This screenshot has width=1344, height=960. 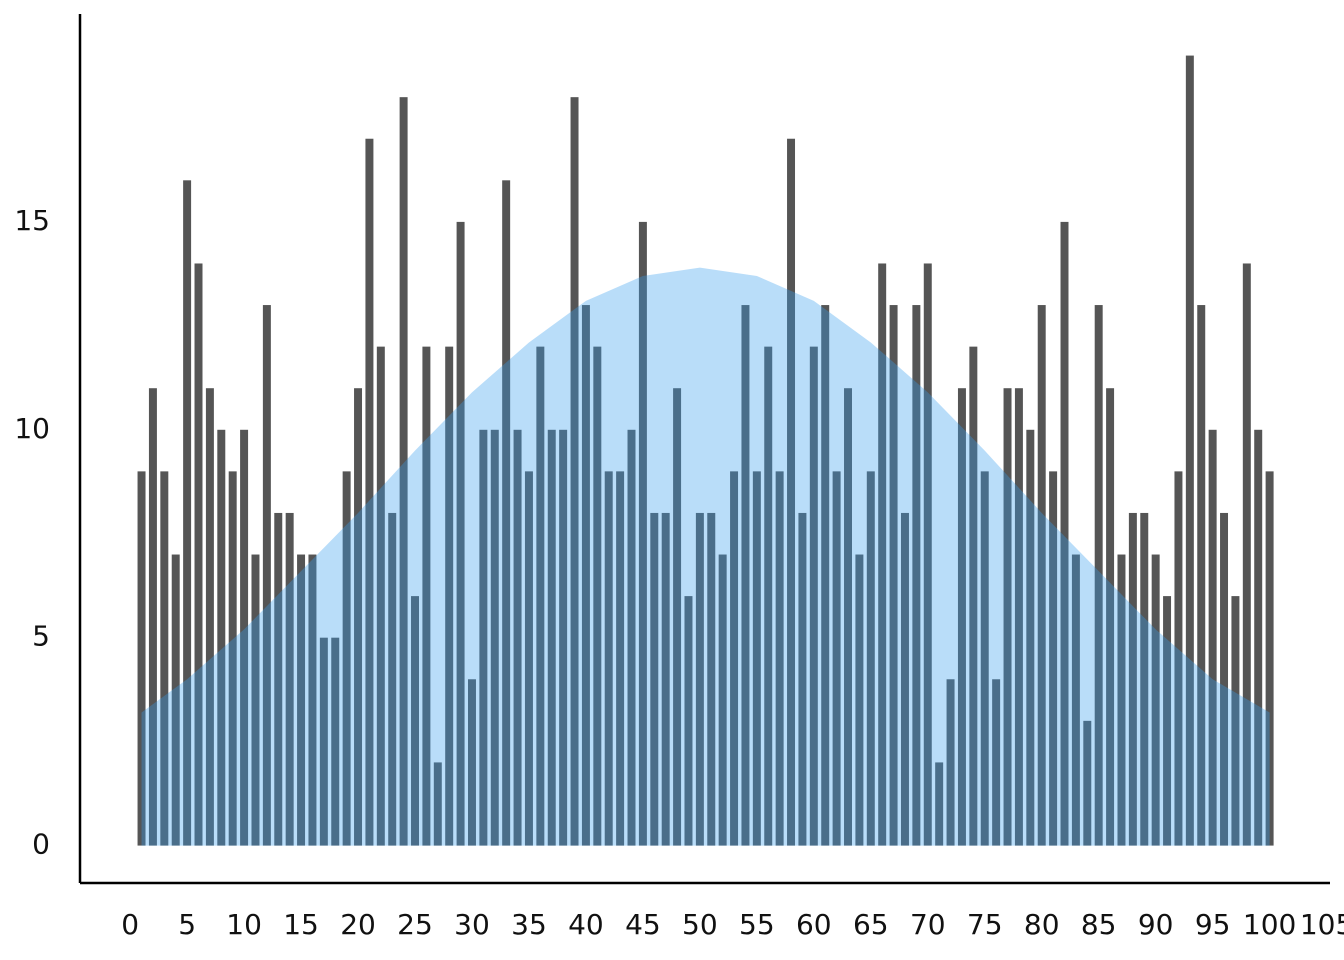 I want to click on x-tick-label: 30, so click(x=472, y=924).